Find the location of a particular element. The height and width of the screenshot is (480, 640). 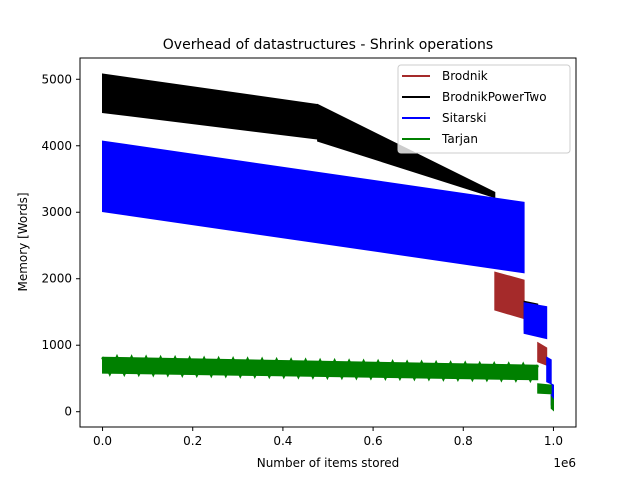

x-tick-label: 0.8 is located at coordinates (463, 441).